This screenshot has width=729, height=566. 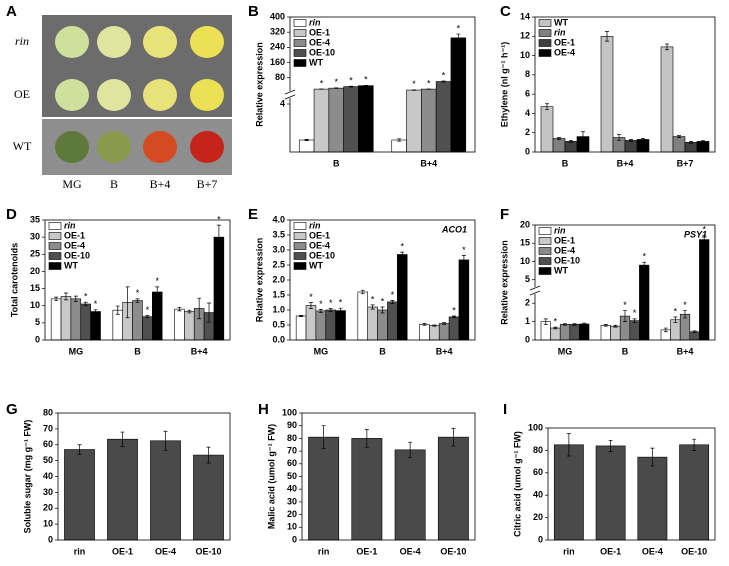 What do you see at coordinates (292, 489) in the screenshot?
I see `y-tick-label: 40` at bounding box center [292, 489].